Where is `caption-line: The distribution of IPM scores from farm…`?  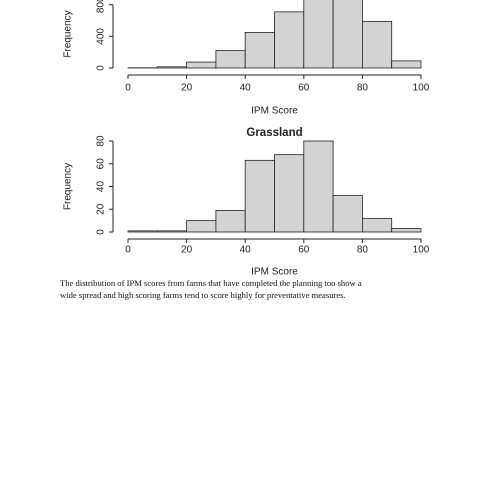
caption-line: The distribution of IPM scores from farm… is located at coordinates (211, 283).